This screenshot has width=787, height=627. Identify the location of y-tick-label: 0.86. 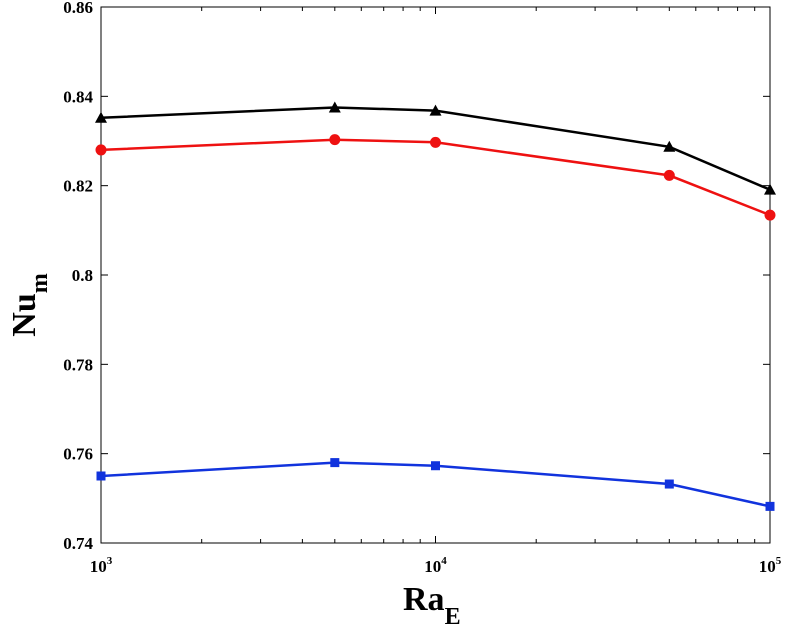
(78, 8).